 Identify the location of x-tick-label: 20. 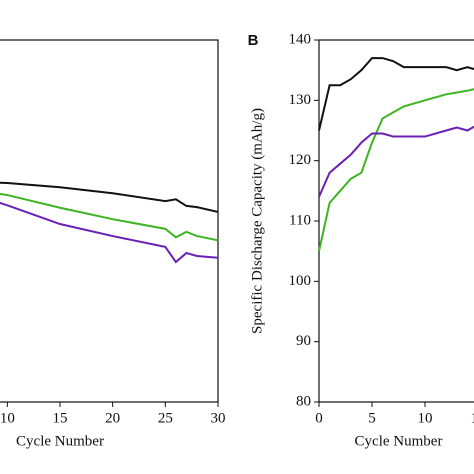
(112, 418).